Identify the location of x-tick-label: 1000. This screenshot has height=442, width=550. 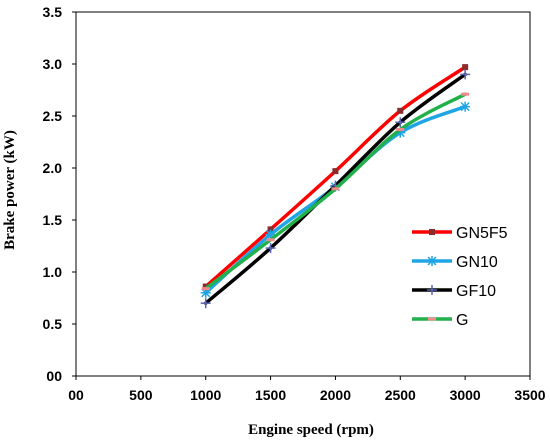
(205, 395).